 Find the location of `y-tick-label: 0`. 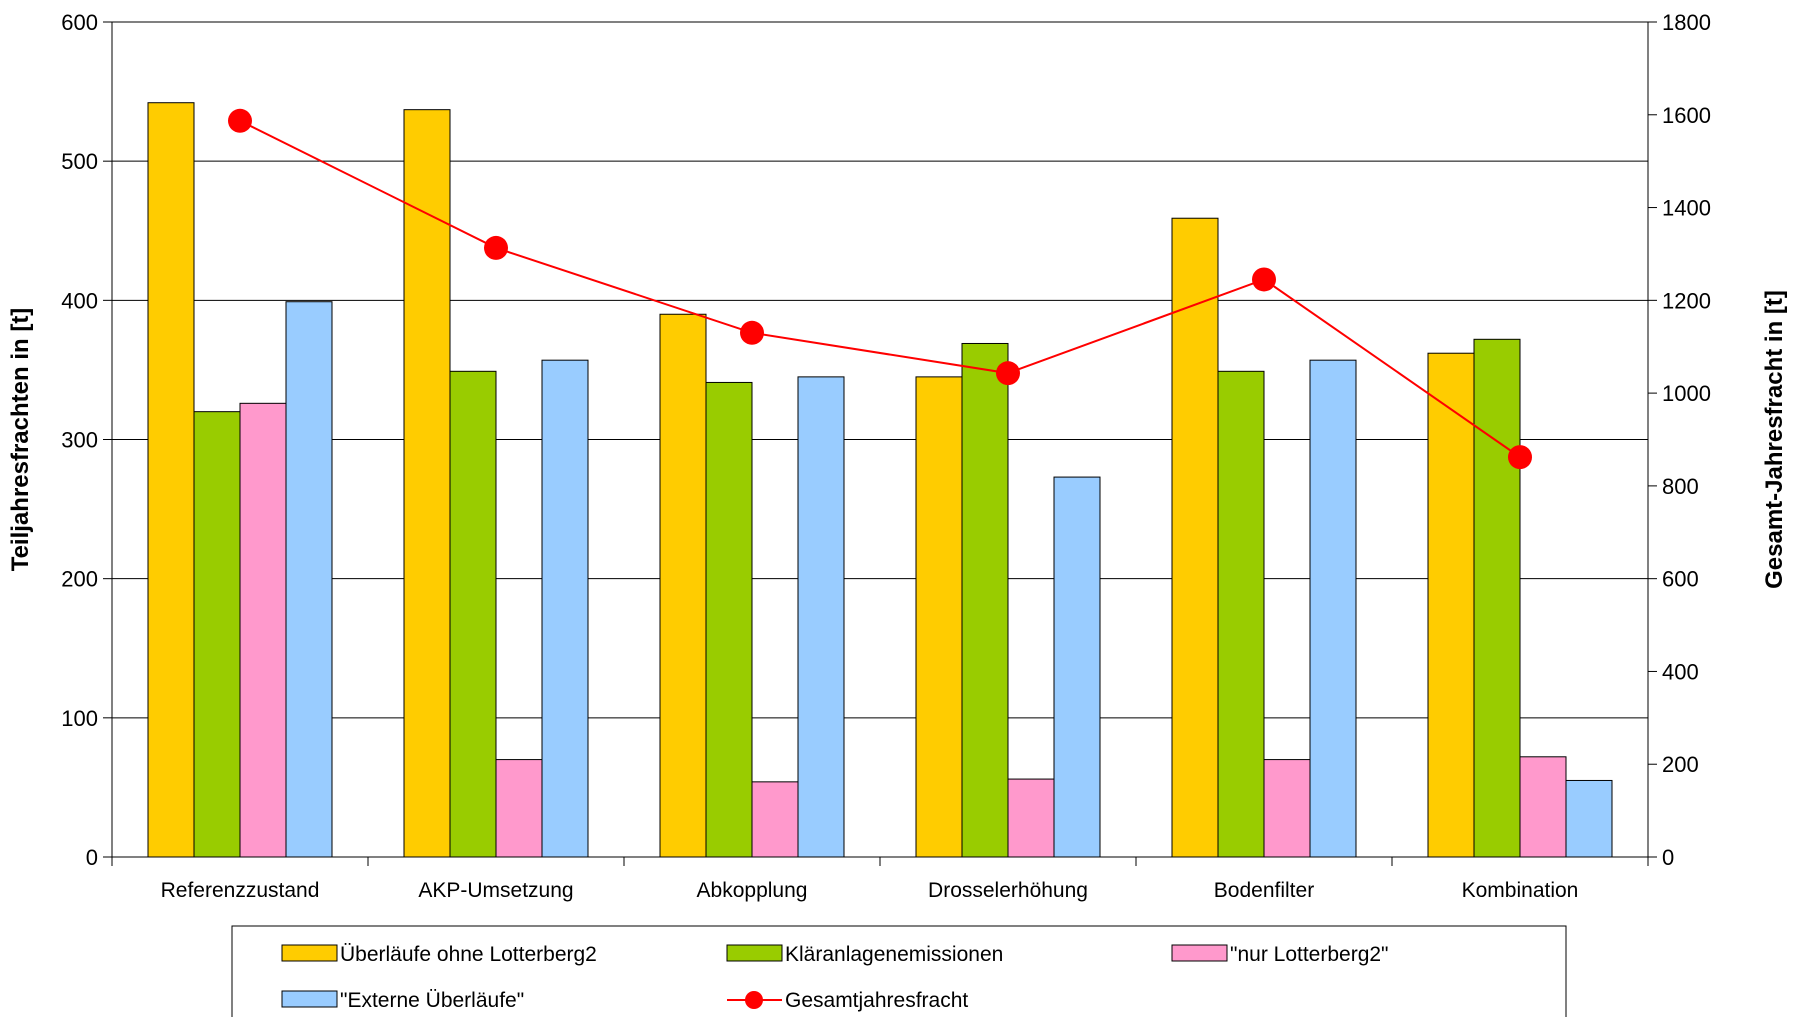

y-tick-label: 0 is located at coordinates (92, 857).